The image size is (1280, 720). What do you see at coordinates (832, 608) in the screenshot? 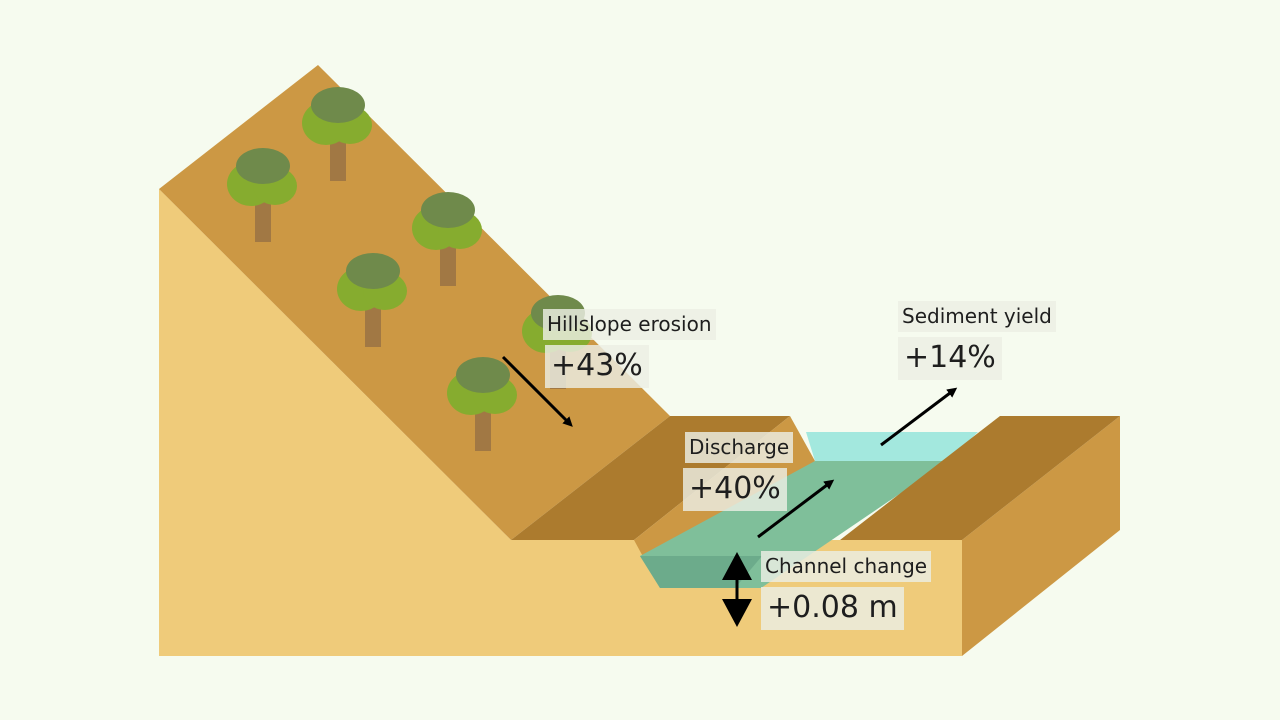
I see `channel-change-value: +0.08 m` at bounding box center [832, 608].